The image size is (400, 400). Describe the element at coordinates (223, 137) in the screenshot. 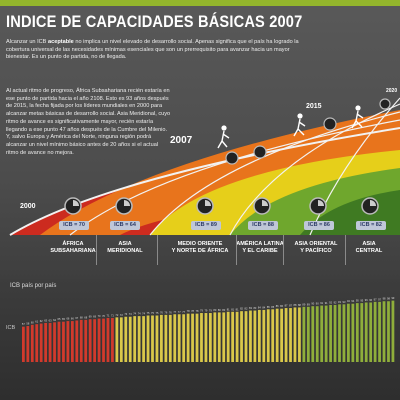

I see `runner-icon` at that location.